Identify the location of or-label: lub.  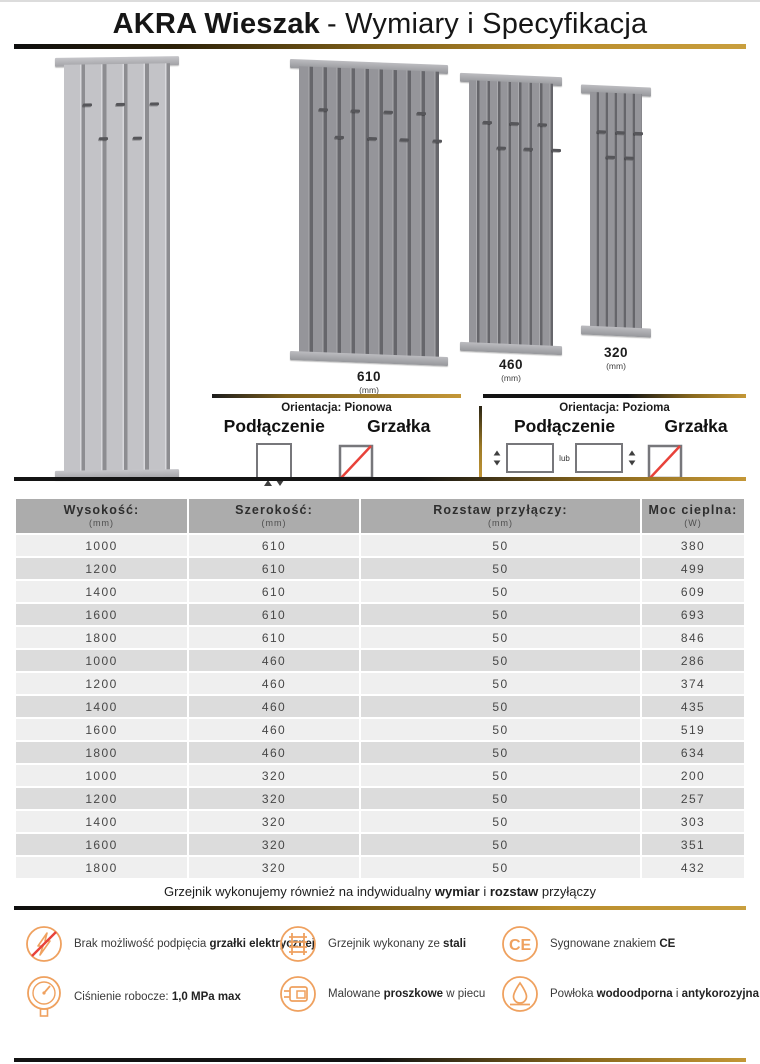
(564, 458).